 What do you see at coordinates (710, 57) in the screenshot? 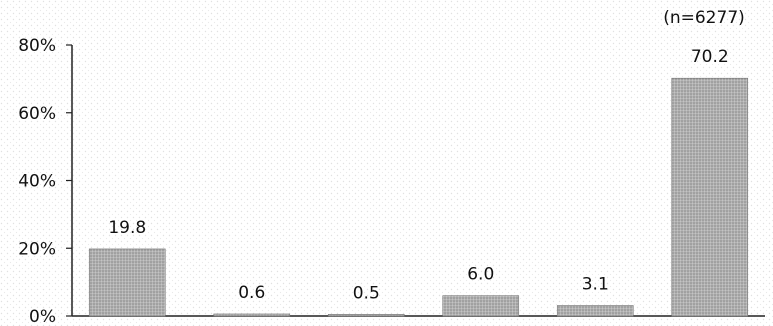
I see `bar-value-label: 70.2` at bounding box center [710, 57].